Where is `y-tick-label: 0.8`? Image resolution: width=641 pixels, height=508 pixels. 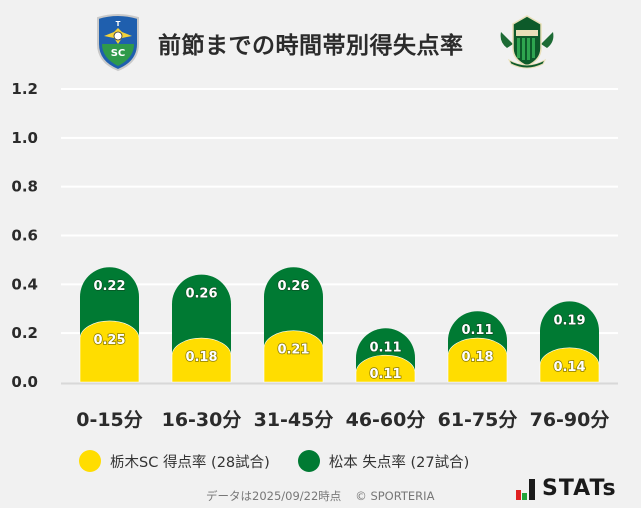
y-tick-label: 0.8 is located at coordinates (24, 187).